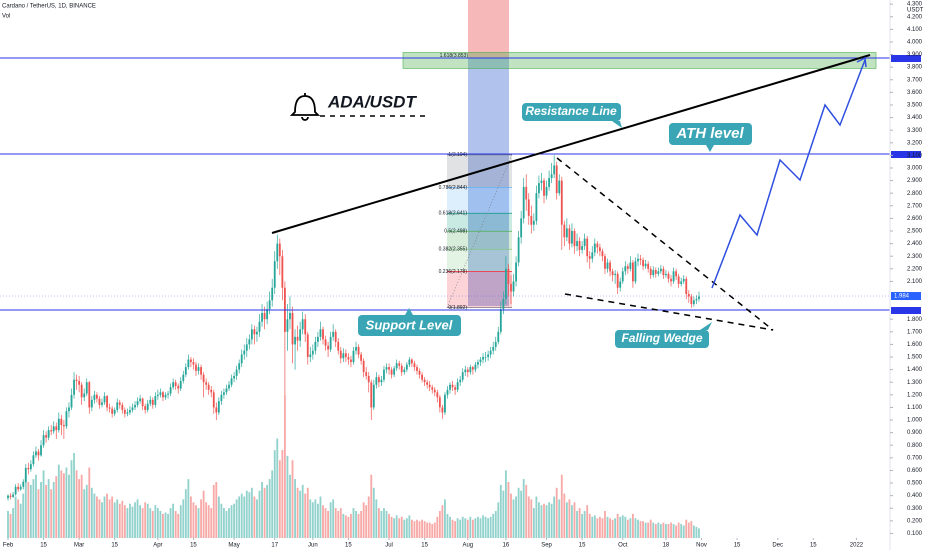 This screenshot has height=550, width=932. Describe the element at coordinates (157, 546) in the screenshot. I see `x-tick-label: Apr` at that location.